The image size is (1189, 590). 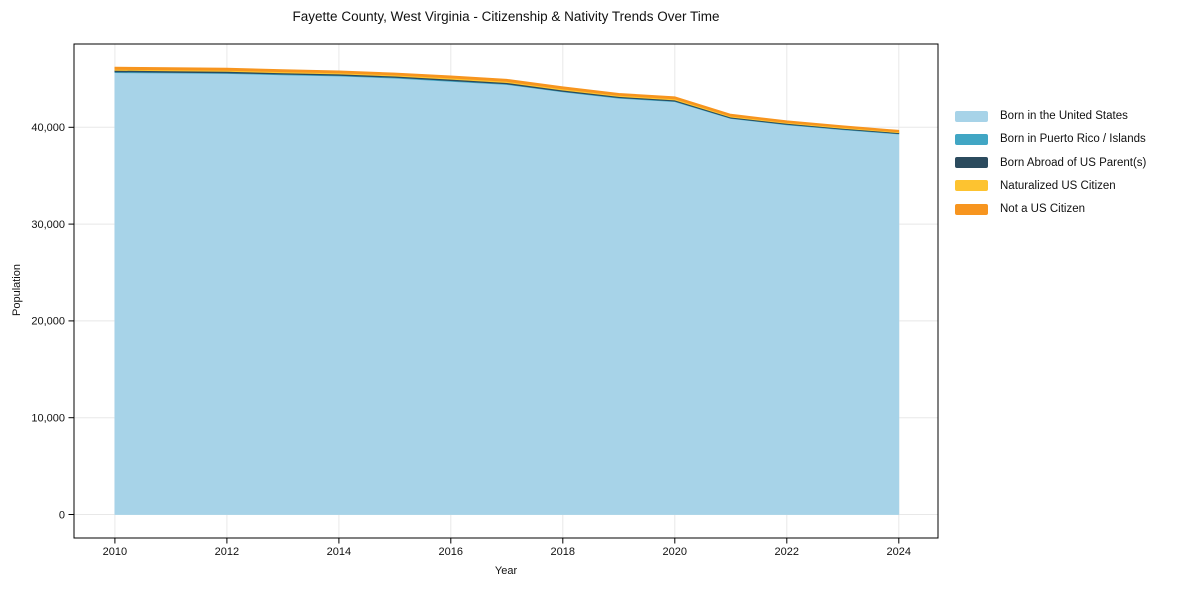 I want to click on legend-label: Born in Puerto Rico / Islands, so click(x=1073, y=139).